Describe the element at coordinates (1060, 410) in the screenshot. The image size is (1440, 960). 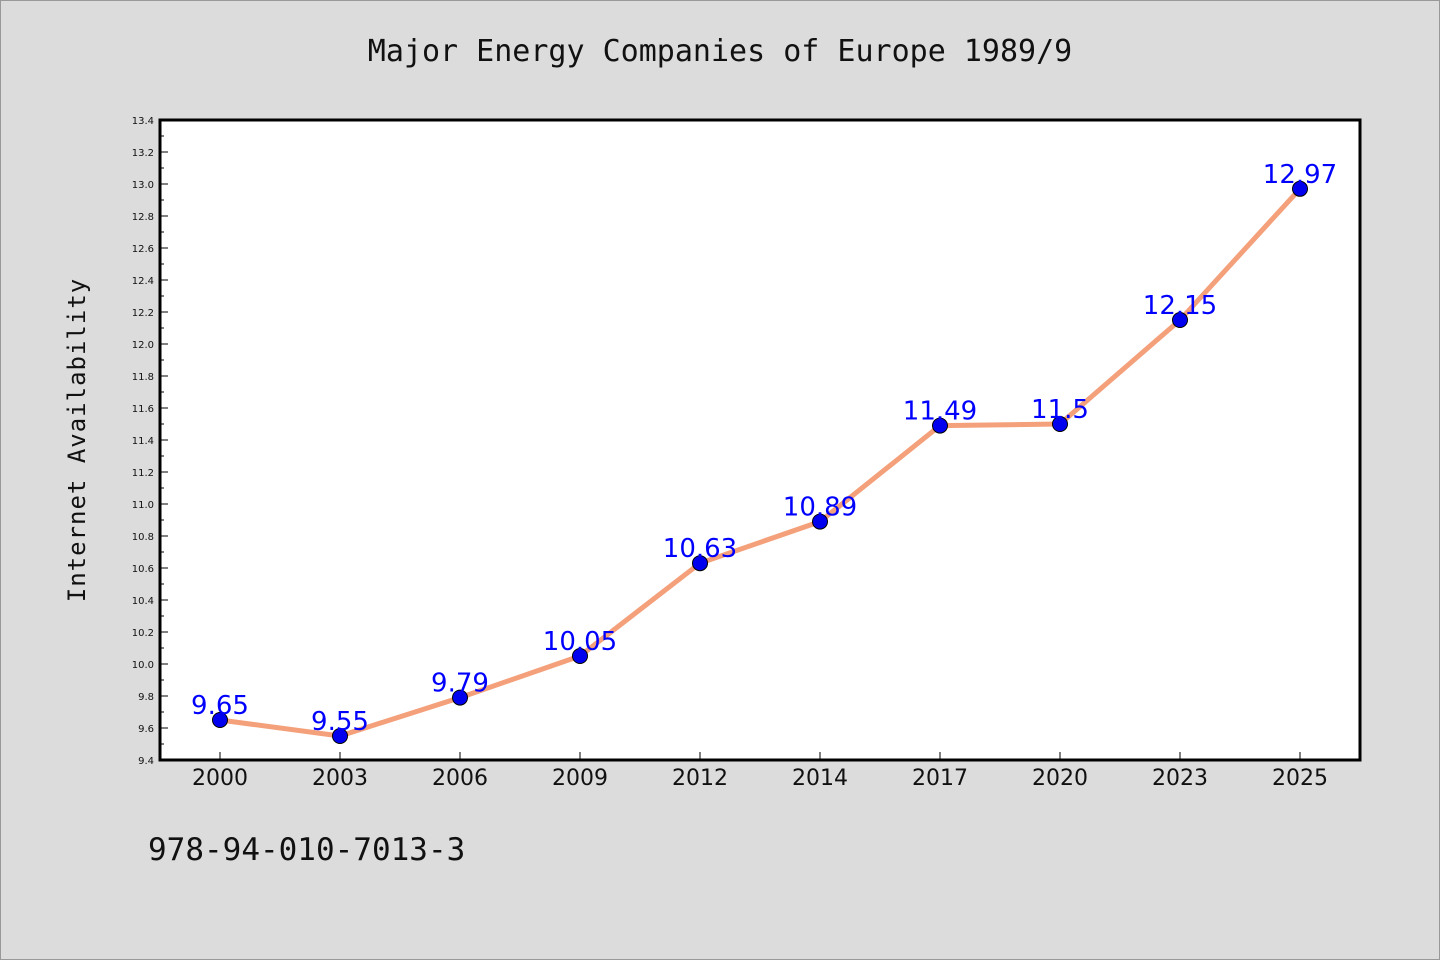
I see `data-label: 11.5` at that location.